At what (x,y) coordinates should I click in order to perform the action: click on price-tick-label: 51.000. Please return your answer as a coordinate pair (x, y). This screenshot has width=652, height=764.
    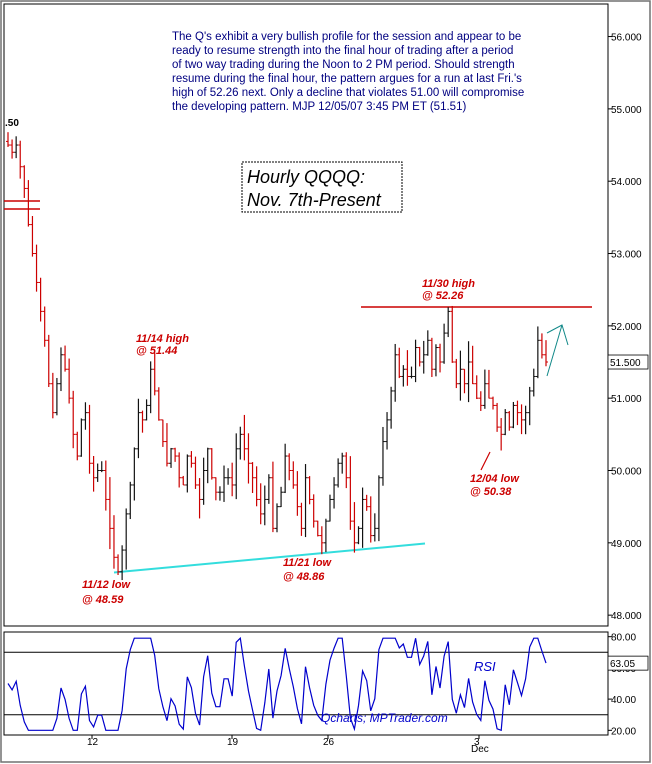
    Looking at the image, I should click on (626, 399).